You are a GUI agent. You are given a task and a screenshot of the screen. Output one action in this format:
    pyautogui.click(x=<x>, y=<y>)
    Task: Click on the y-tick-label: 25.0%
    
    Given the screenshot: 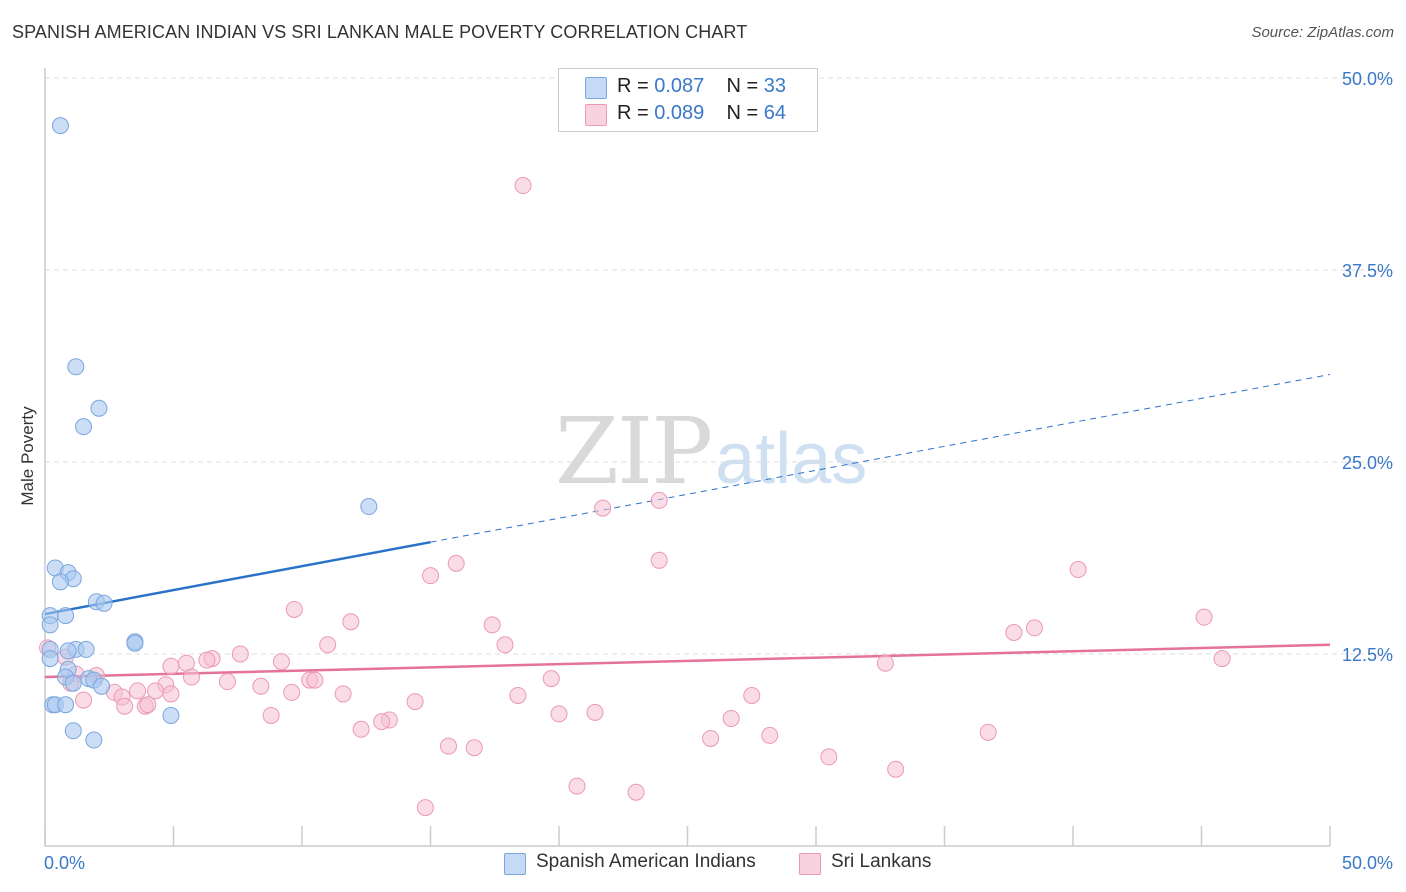 What is the action you would take?
    pyautogui.click(x=1367, y=463)
    